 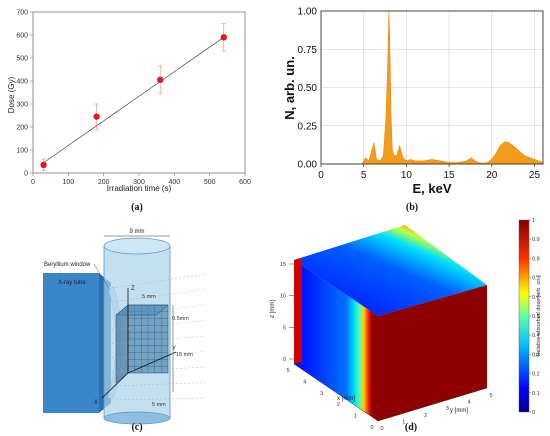 What do you see at coordinates (425, 416) in the screenshot?
I see `d-ytick-label: 2` at bounding box center [425, 416].